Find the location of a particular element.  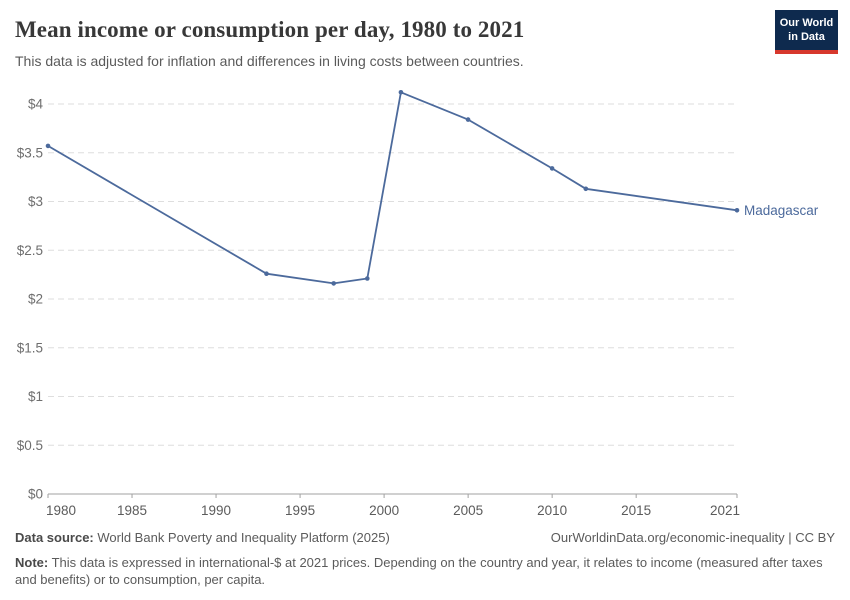

x-tick-label: 2010 is located at coordinates (552, 510).